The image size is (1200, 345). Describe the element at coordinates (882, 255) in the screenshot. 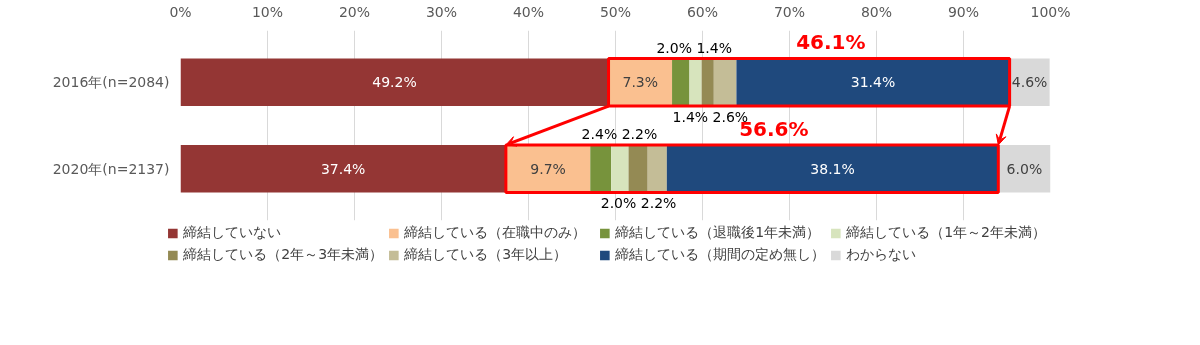

I see `legend-label: わからない` at that location.